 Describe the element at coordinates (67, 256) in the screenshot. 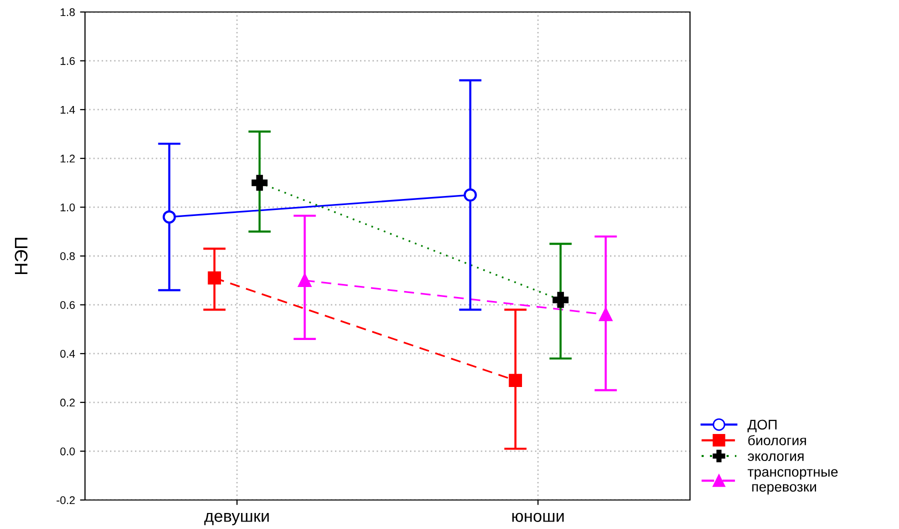

I see `y-tick-label: 0.8` at that location.